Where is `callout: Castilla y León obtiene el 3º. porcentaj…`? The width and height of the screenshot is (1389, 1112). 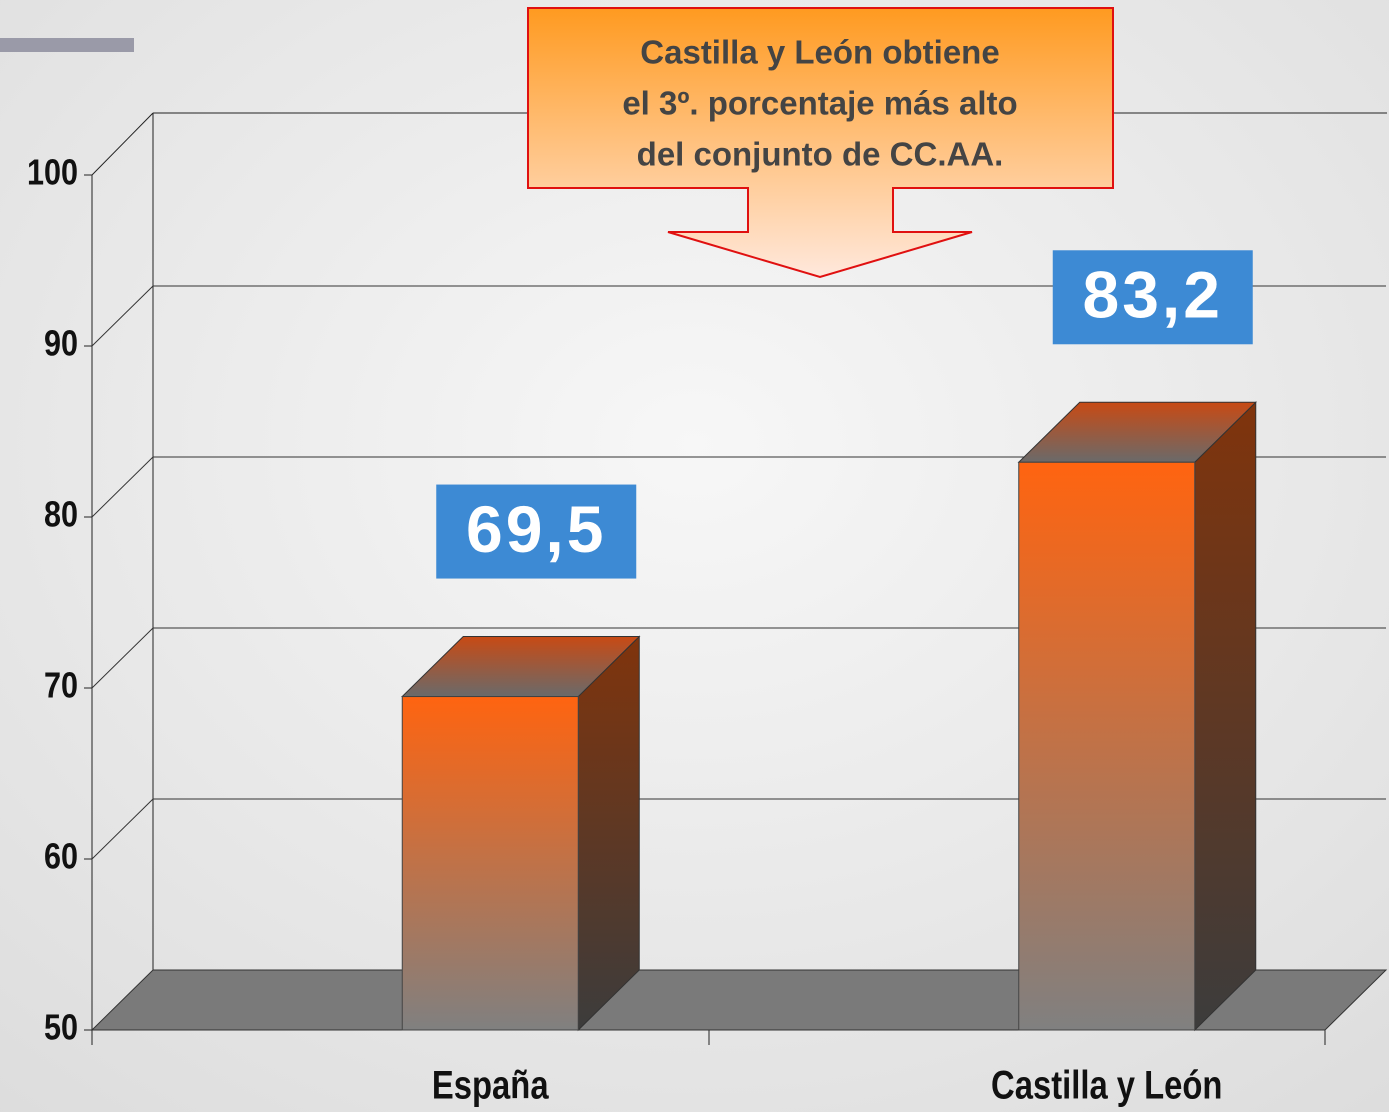
callout: Castilla y León obtiene el 3º. porcentaj… is located at coordinates (820, 143).